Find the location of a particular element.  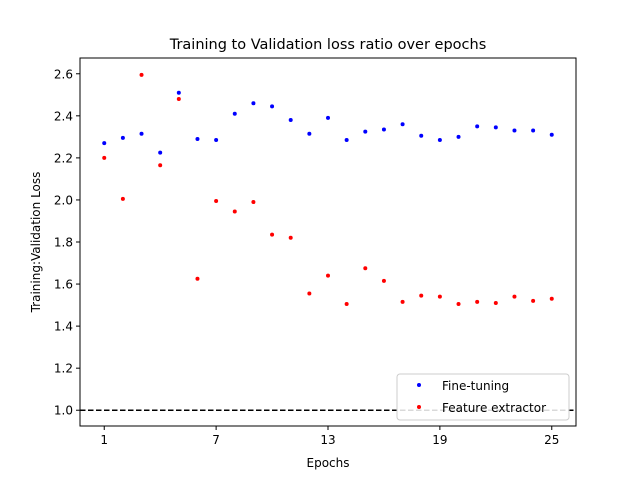

x-tick-label: 25 is located at coordinates (551, 440).